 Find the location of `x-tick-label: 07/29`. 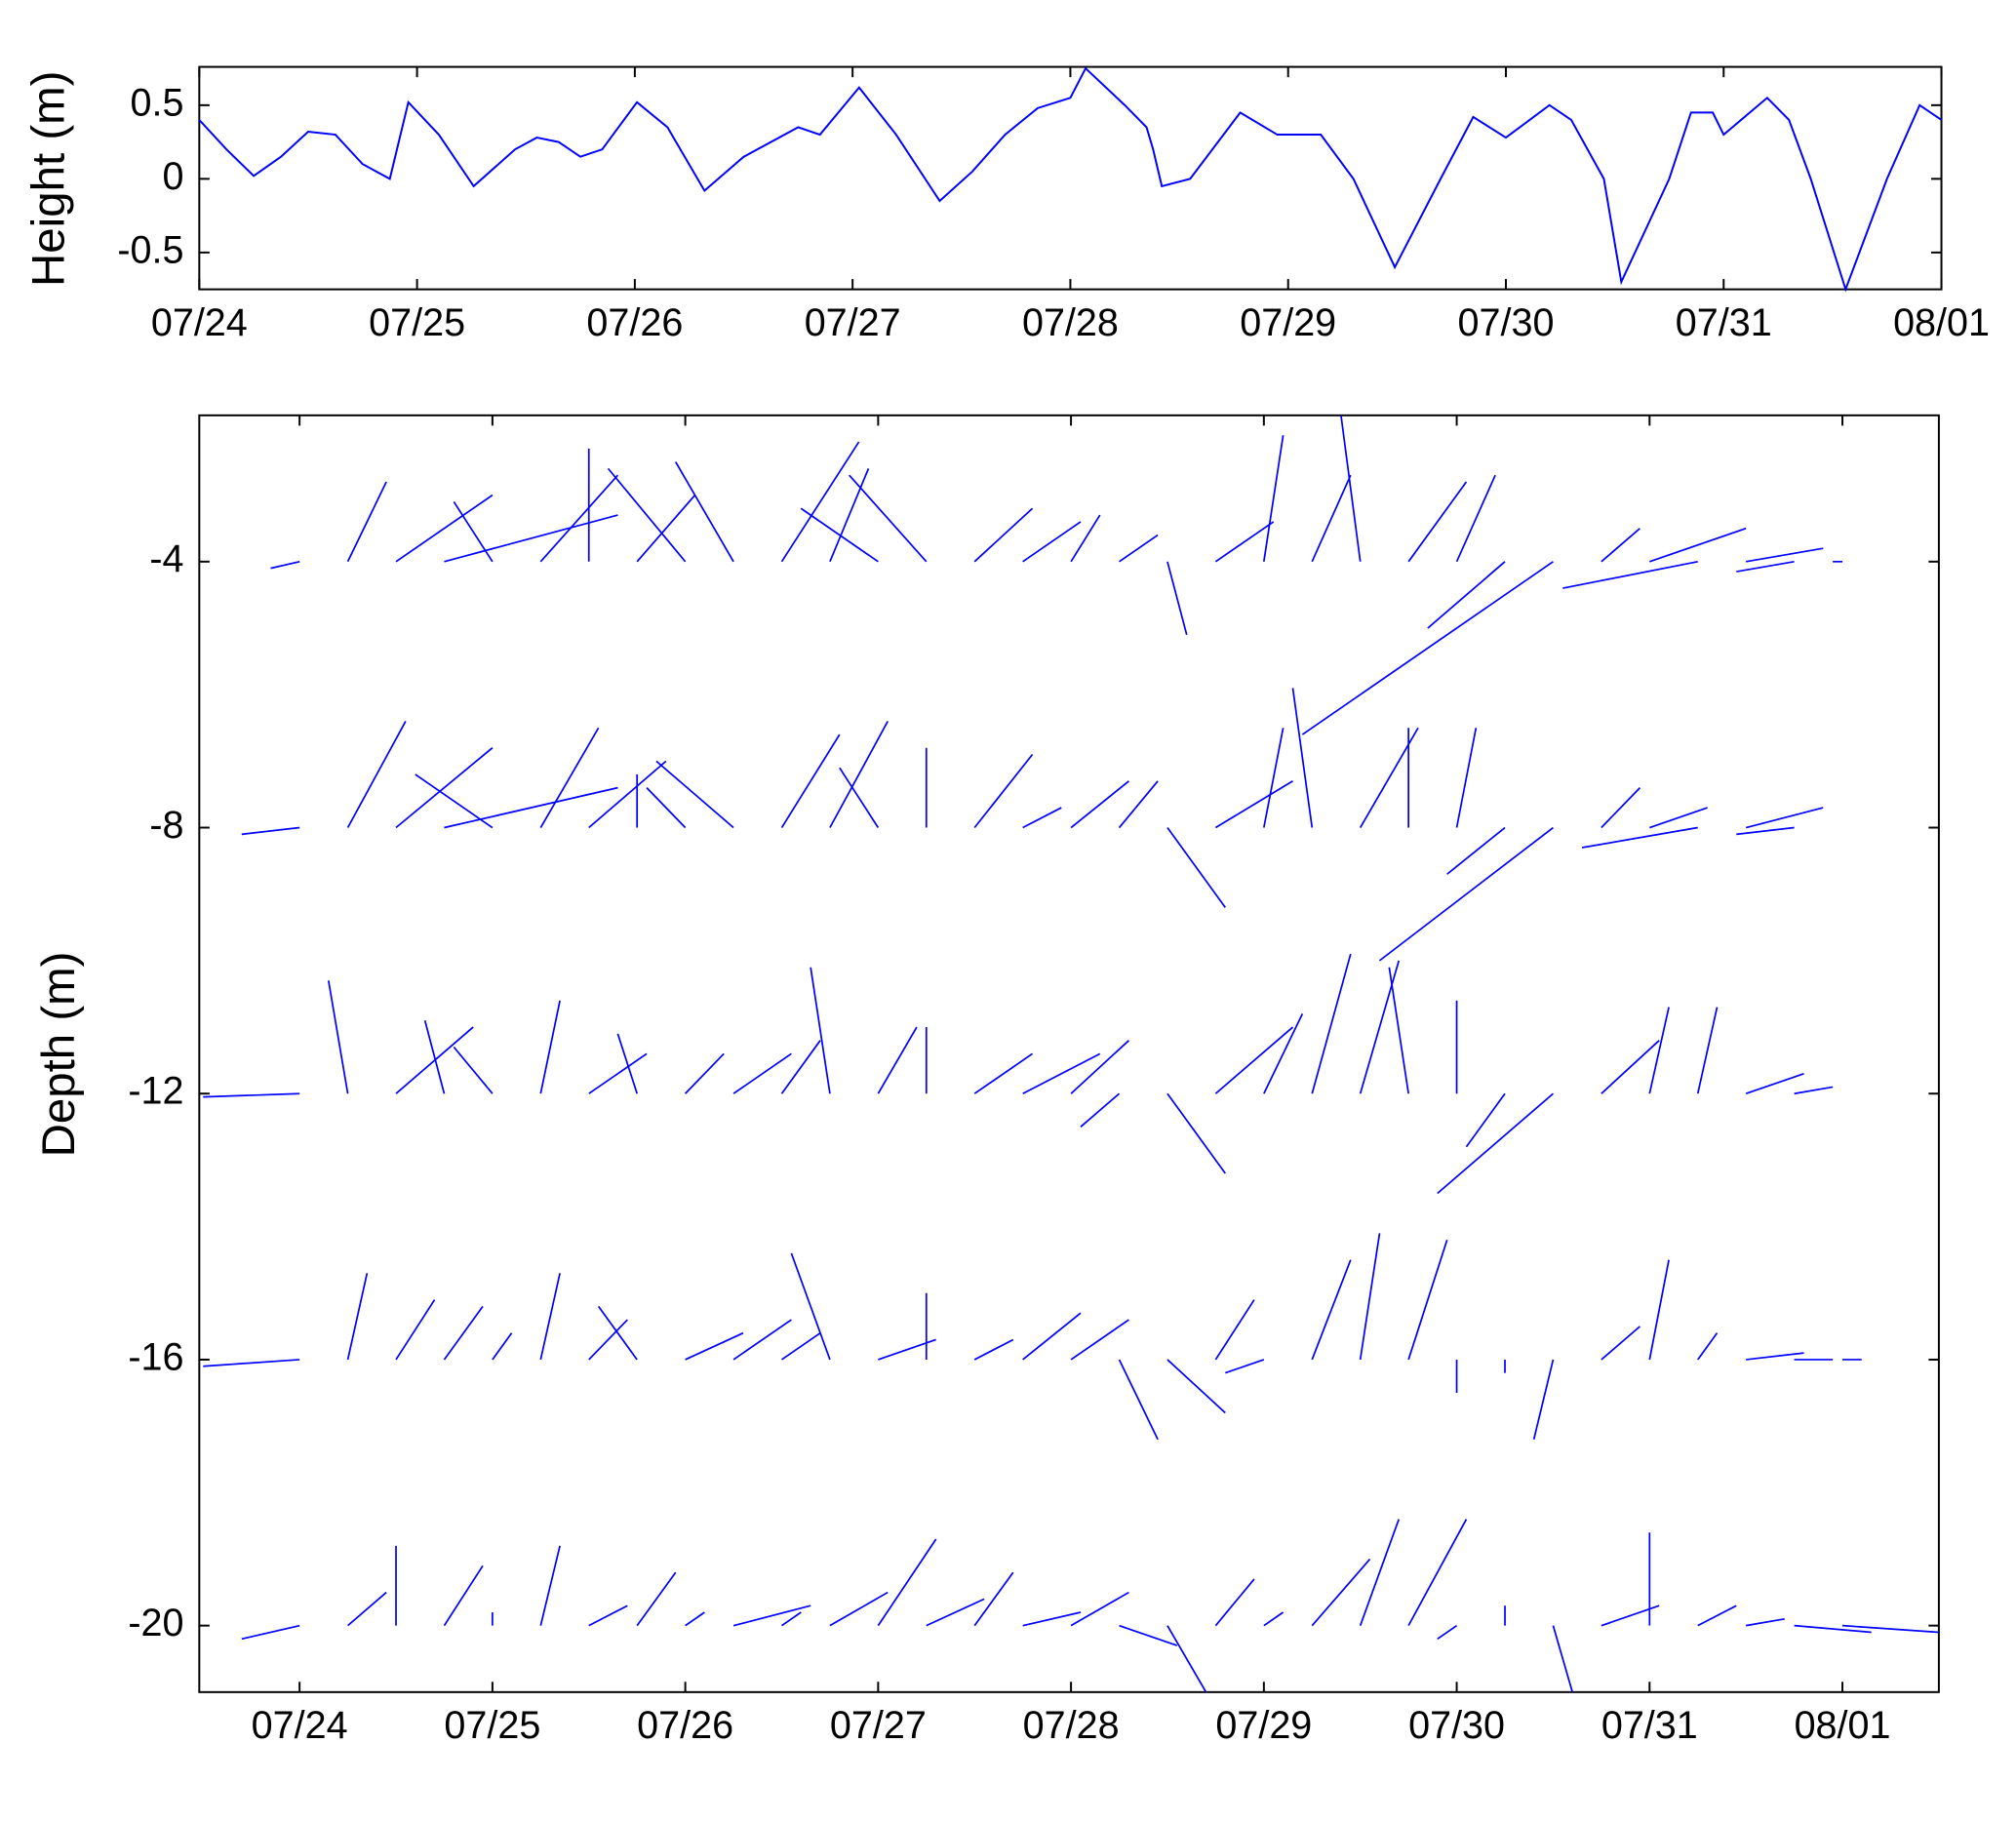

x-tick-label: 07/29 is located at coordinates (1288, 322).